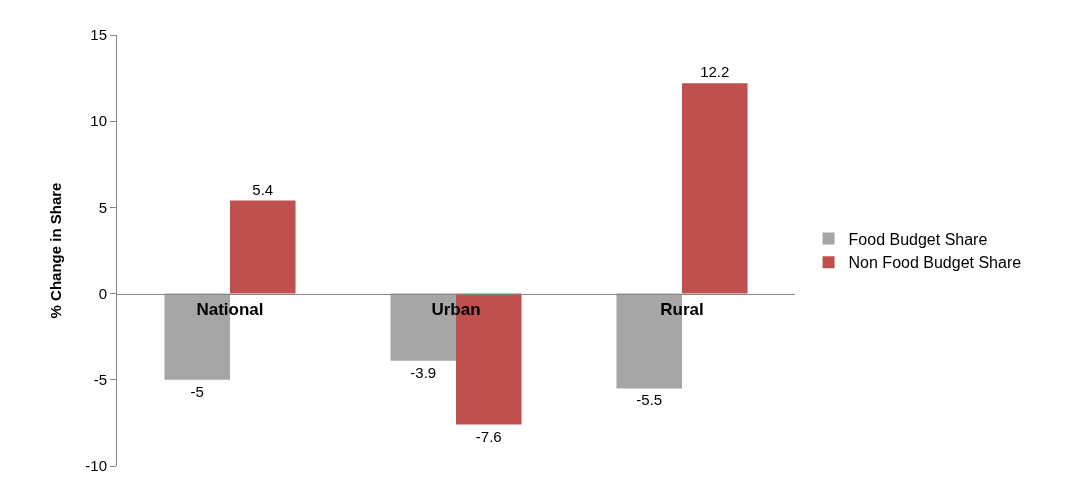 The image size is (1080, 486). I want to click on legend-label: Food Budget Share, so click(918, 239).